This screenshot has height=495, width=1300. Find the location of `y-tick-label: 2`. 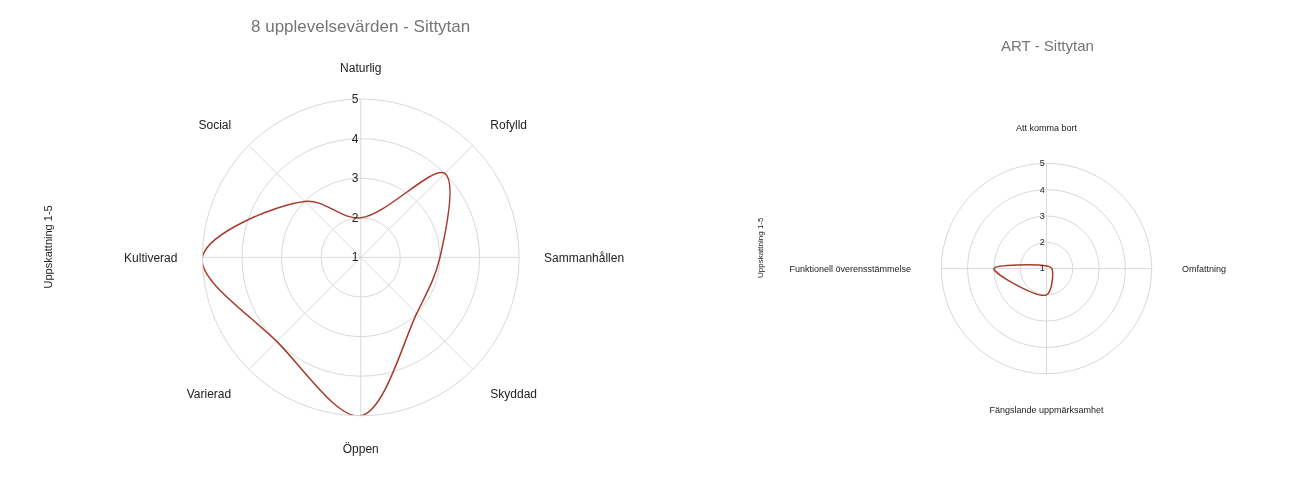

y-tick-label: 2 is located at coordinates (1042, 242).